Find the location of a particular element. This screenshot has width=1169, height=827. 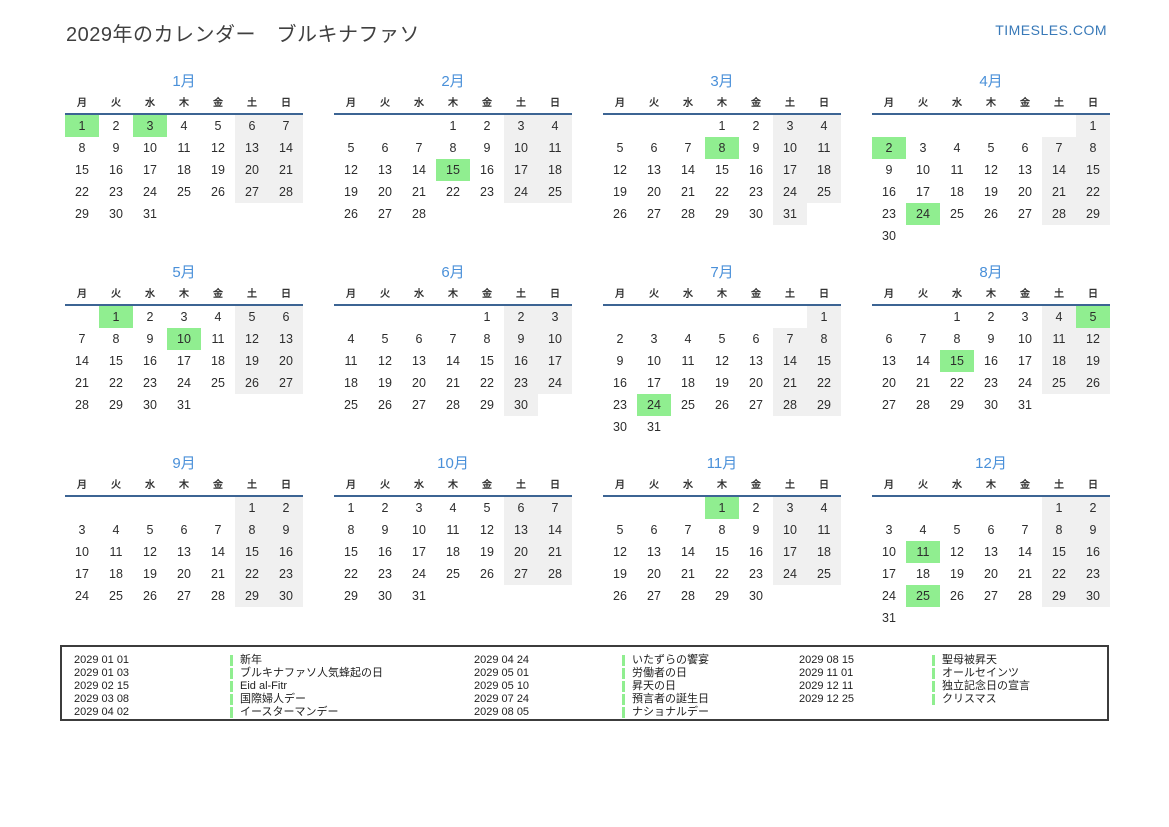

weekday-label: 土 is located at coordinates (521, 105).